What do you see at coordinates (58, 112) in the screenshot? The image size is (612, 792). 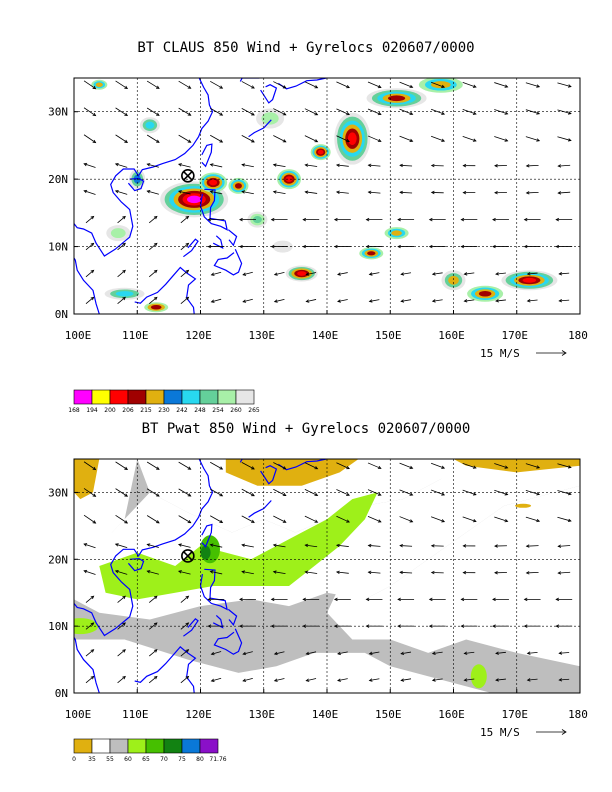 I see `y-tick-label: 30N` at bounding box center [58, 112].